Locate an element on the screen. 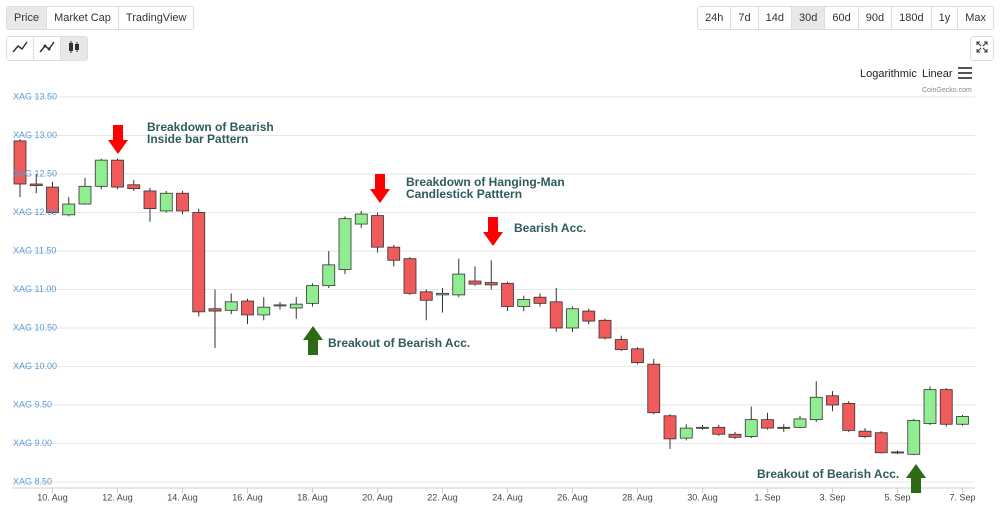 The width and height of the screenshot is (1000, 513). x-tick-label: 20. Aug is located at coordinates (377, 497).